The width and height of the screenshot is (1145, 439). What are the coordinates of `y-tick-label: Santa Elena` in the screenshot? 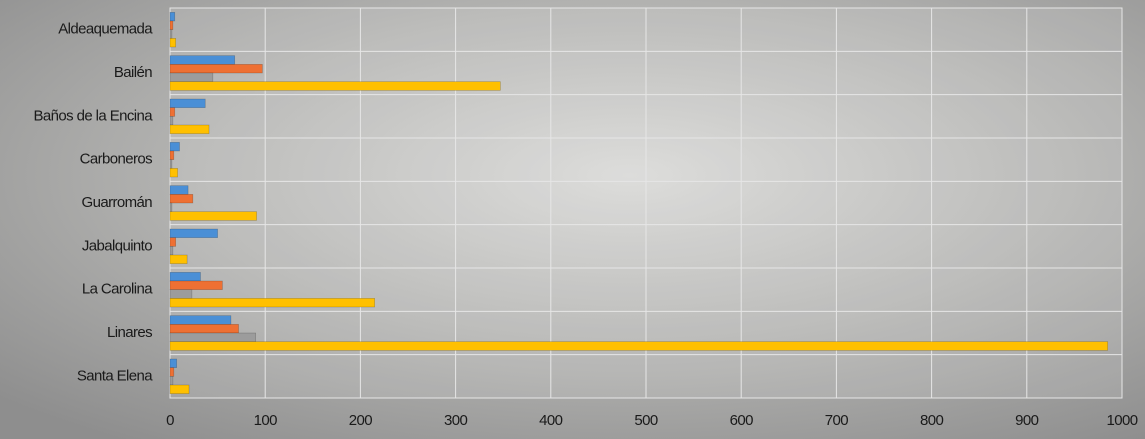 It's located at (115, 375).